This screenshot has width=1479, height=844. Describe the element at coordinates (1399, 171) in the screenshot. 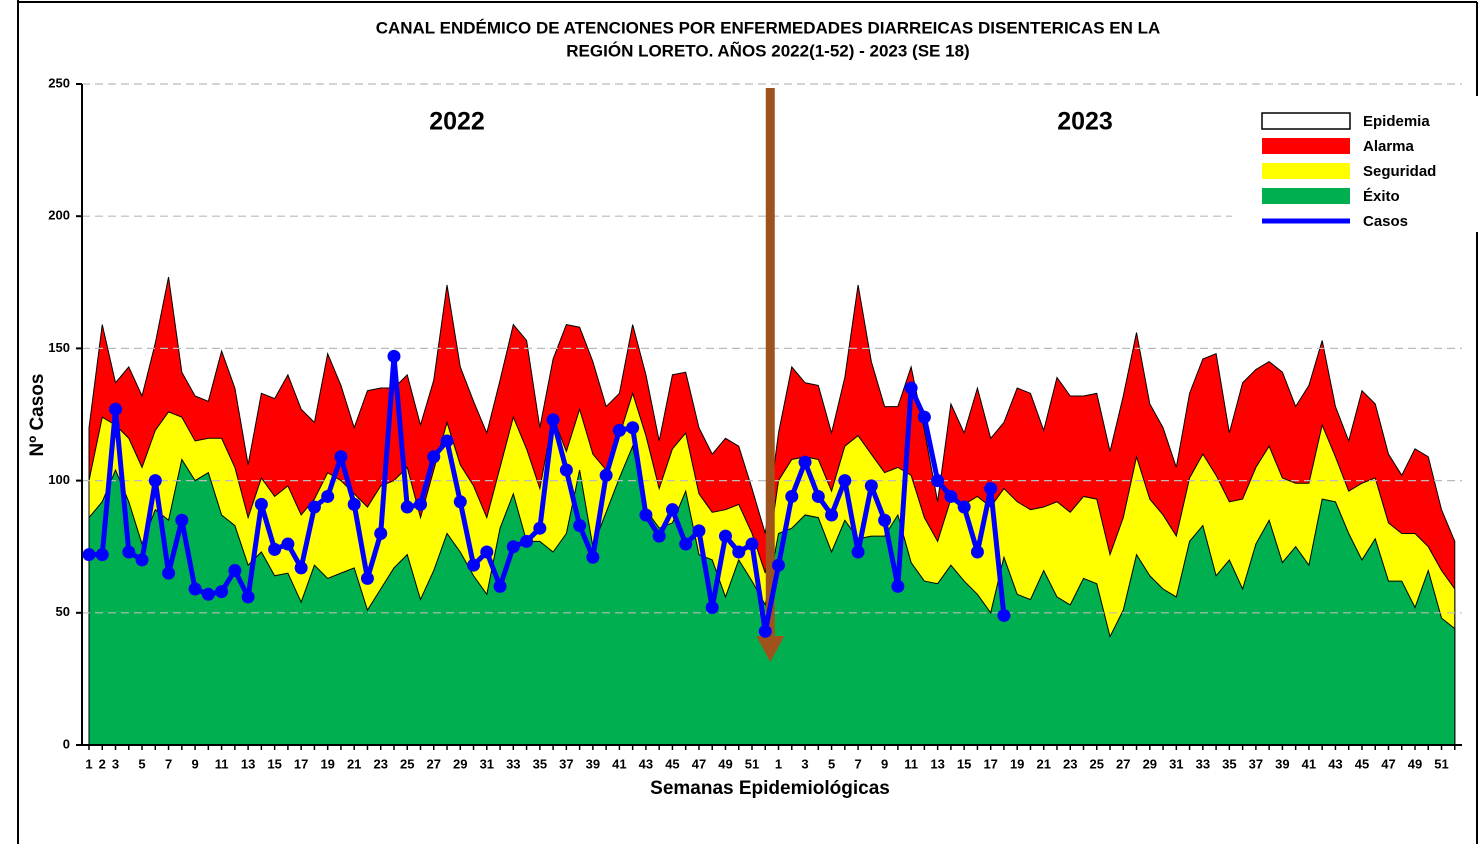

I see `legend-label: Seguridad` at that location.